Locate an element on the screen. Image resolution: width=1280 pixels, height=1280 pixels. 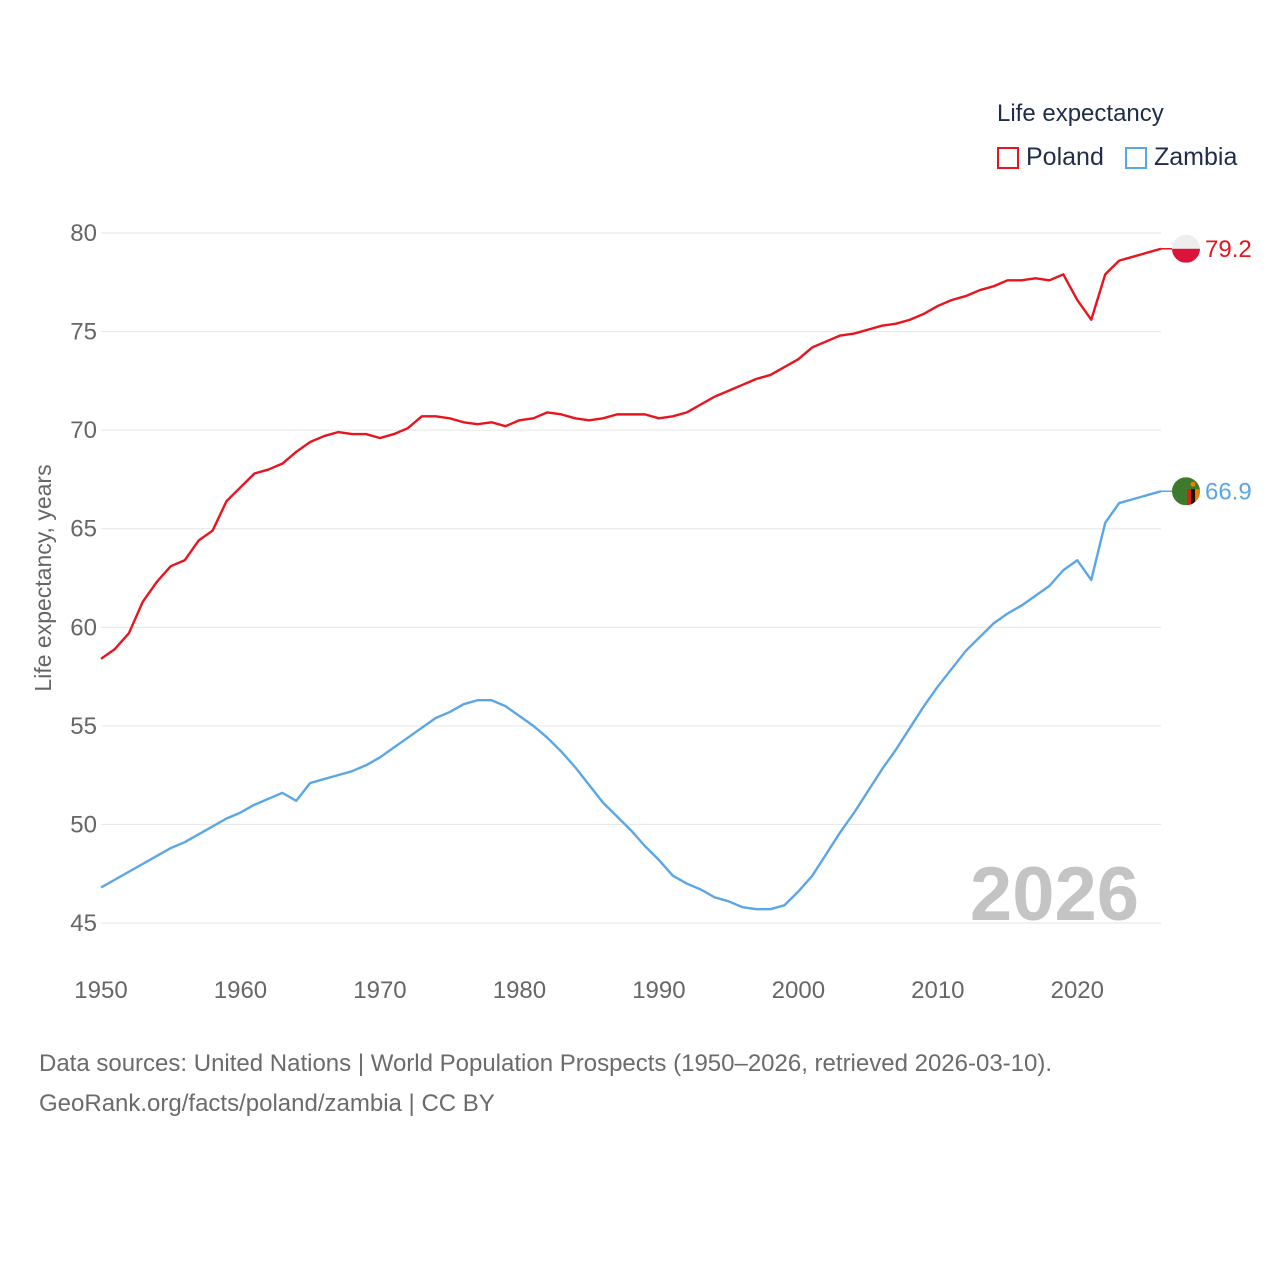
x-tick-2010: 2010 is located at coordinates (937, 990).